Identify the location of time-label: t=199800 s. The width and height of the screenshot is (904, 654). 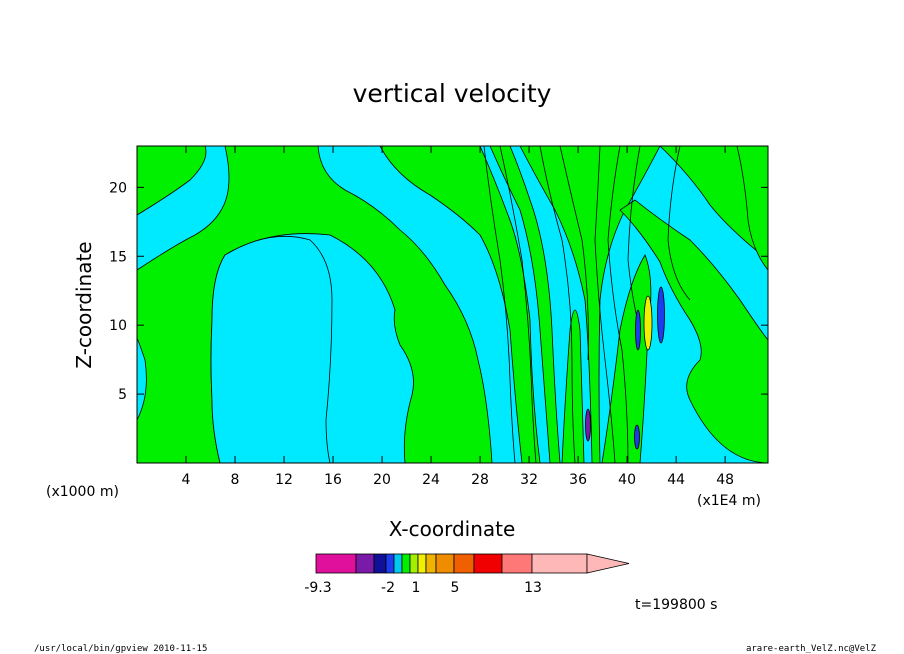
(676, 605).